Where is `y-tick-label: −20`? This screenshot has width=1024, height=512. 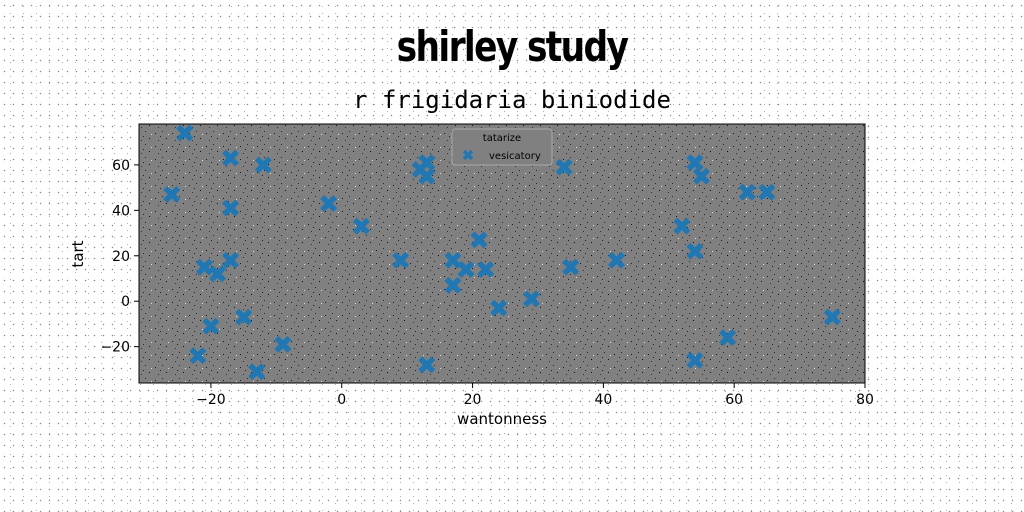
y-tick-label: −20 is located at coordinates (115, 348).